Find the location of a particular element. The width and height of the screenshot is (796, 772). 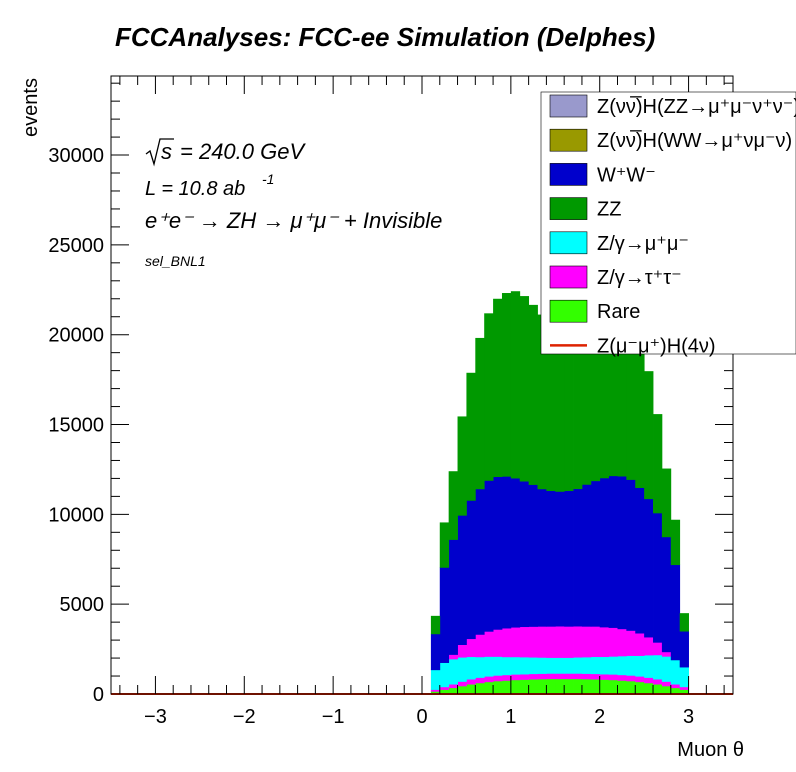

x-tick-label: −2 is located at coordinates (244, 717).